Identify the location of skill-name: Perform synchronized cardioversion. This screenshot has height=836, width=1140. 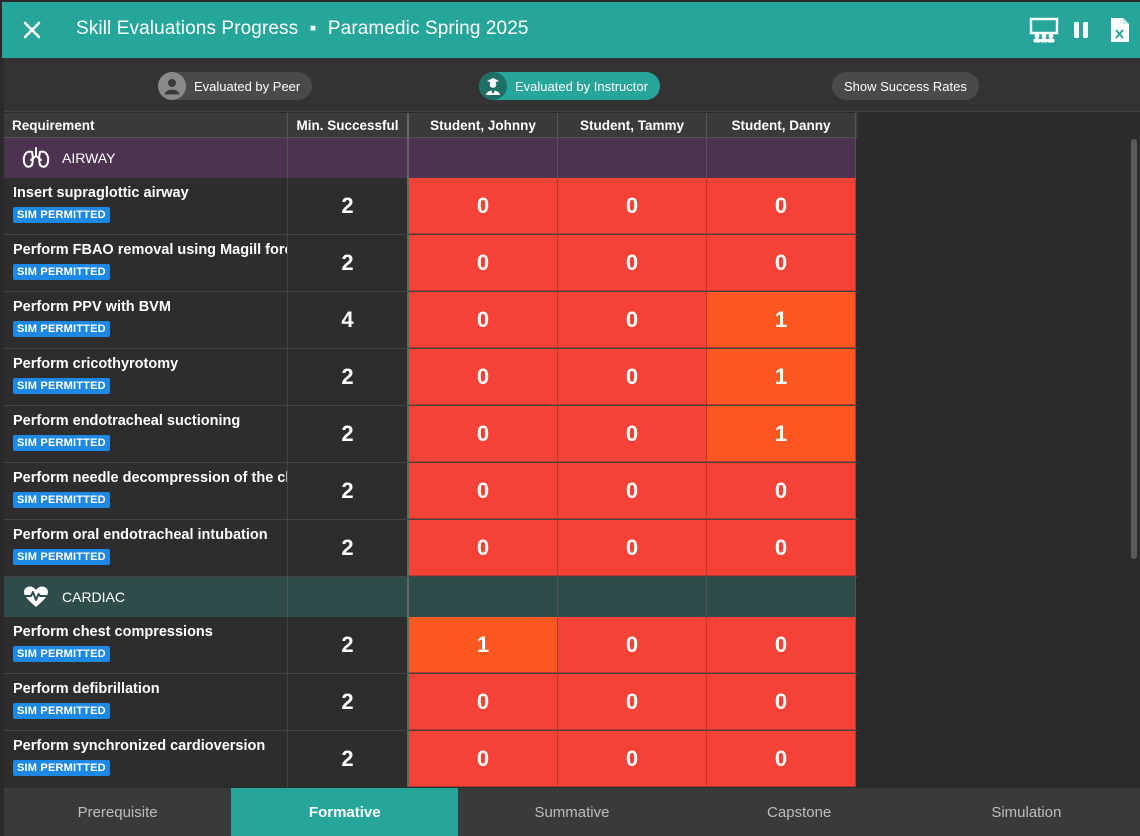
(139, 746).